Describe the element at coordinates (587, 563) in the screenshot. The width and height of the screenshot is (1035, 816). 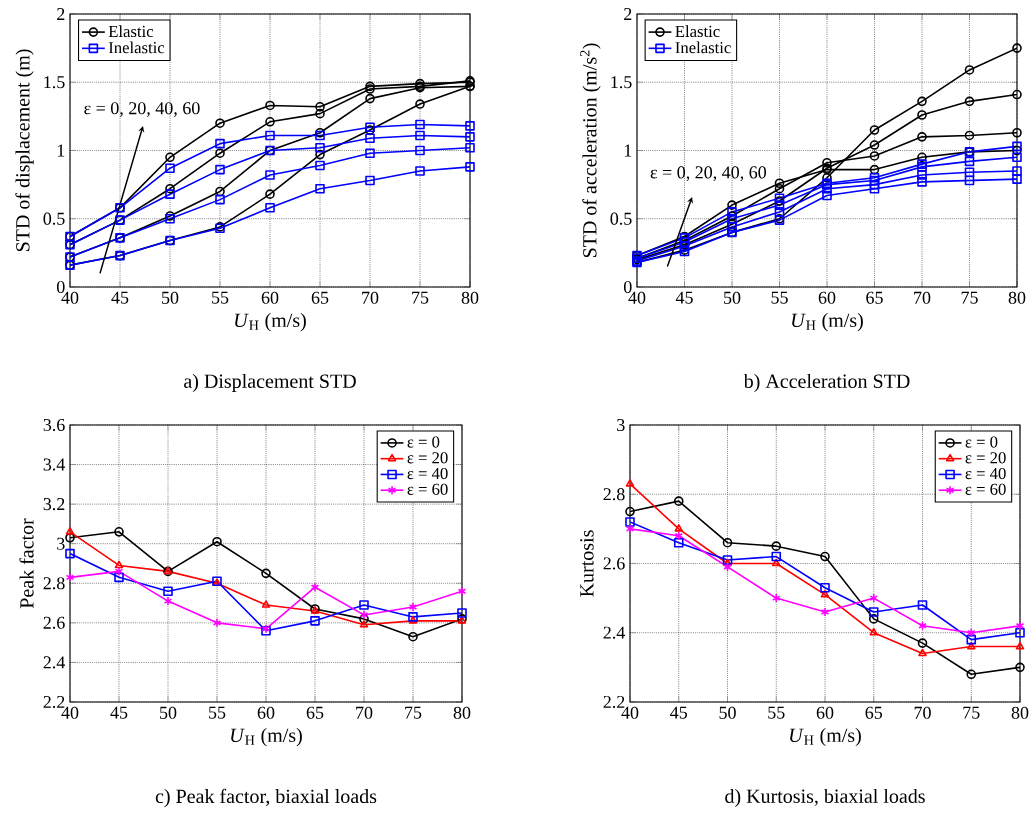
I see `y-axis-title: Kurtosis` at that location.